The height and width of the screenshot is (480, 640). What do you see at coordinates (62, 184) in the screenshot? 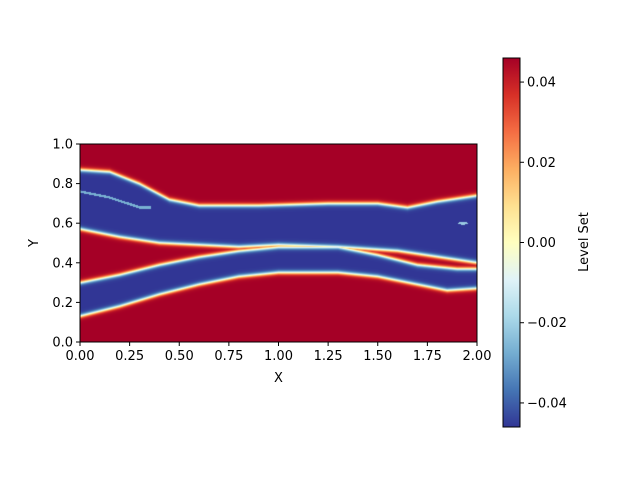
I see `y-tick-label: 0.8` at bounding box center [62, 184].